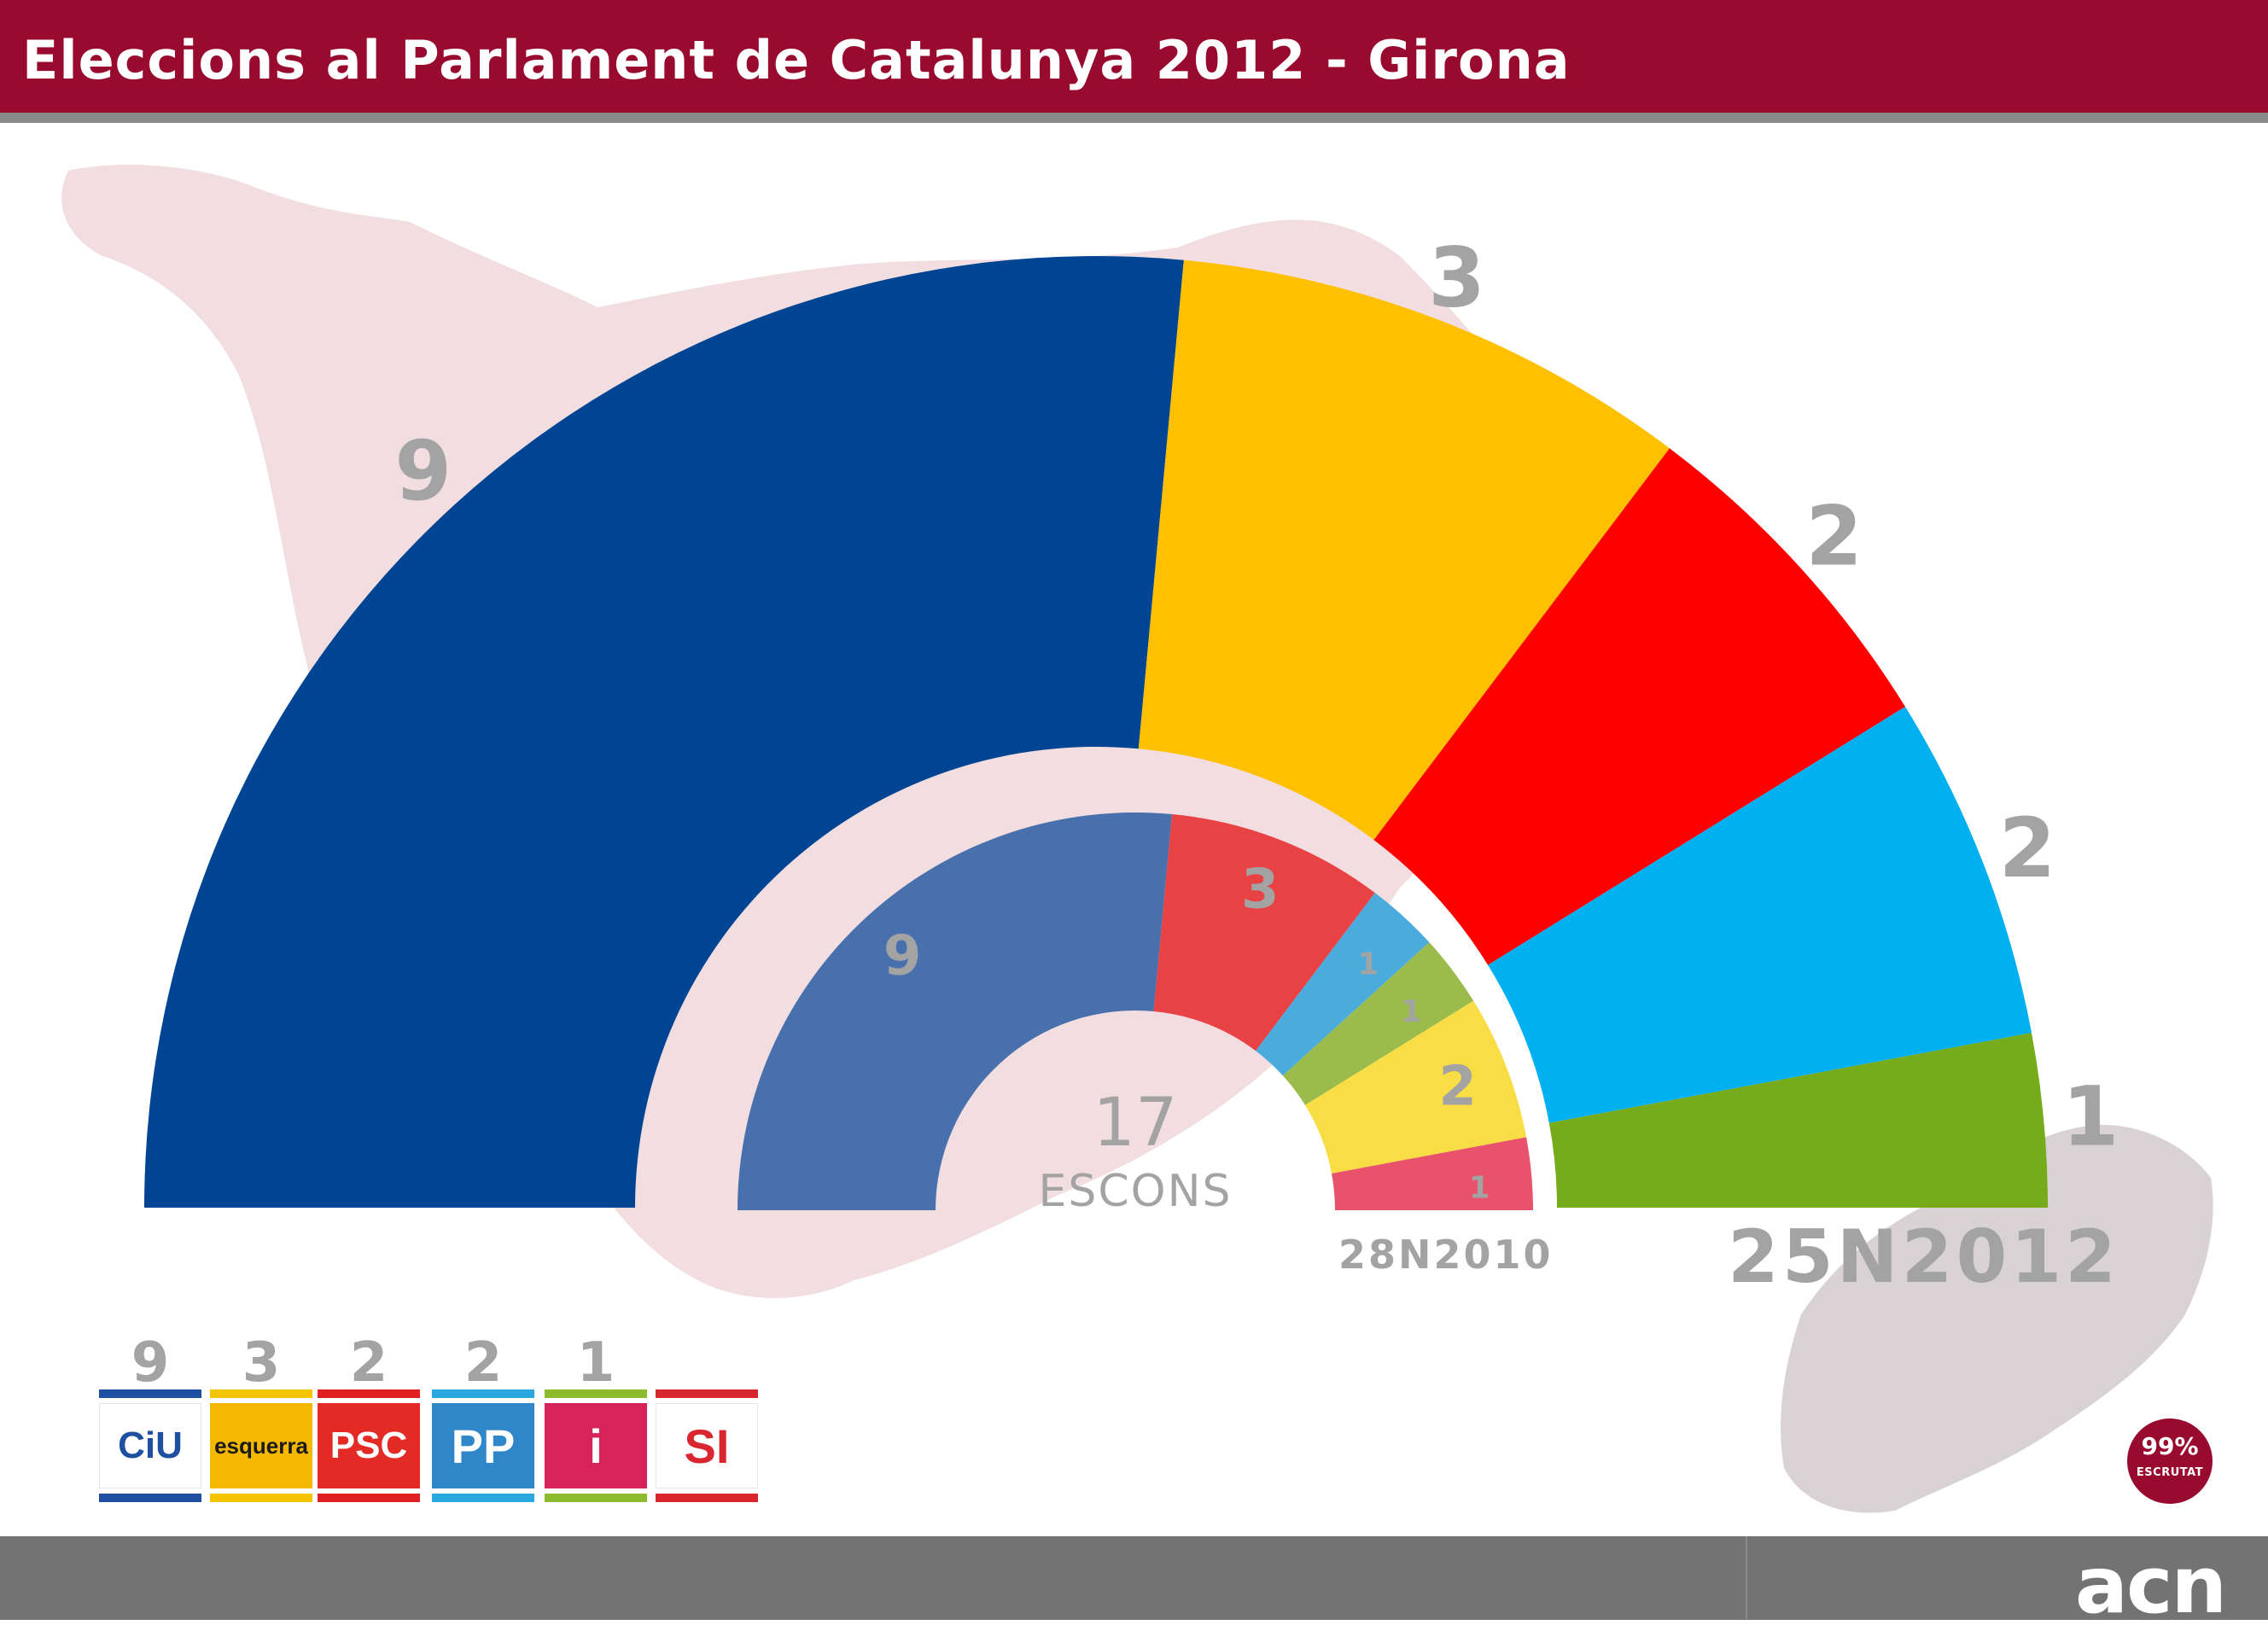  What do you see at coordinates (1479, 1188) in the screenshot?
I see `seats-2010-label-si: 1` at bounding box center [1479, 1188].